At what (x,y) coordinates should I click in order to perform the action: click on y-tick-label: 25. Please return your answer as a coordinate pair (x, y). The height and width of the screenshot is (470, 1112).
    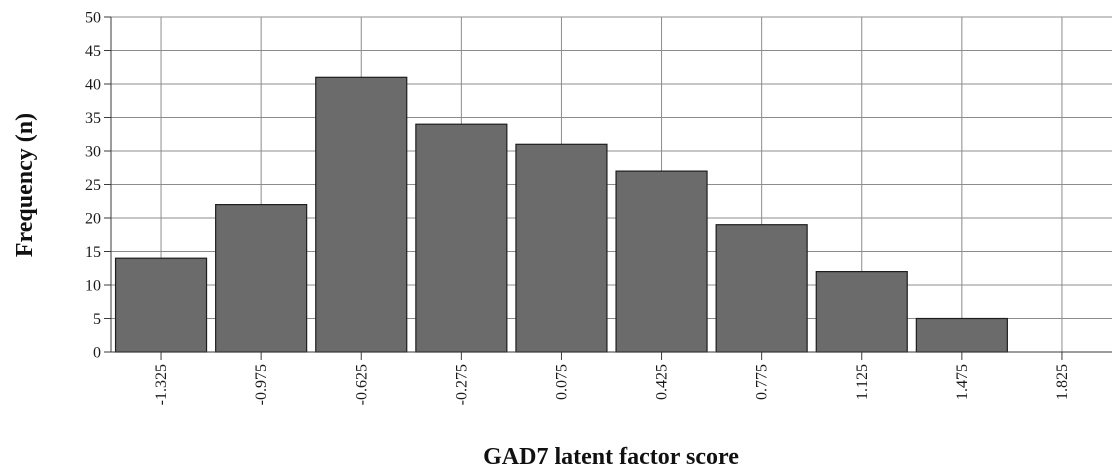
    Looking at the image, I should click on (93, 185).